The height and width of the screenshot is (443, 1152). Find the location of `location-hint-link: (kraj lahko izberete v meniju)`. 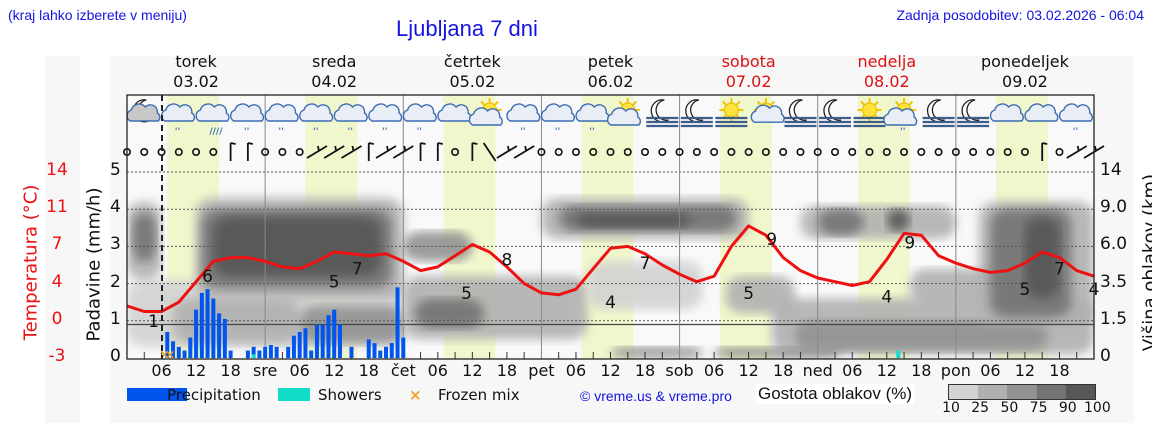

location-hint-link: (kraj lahko izberete v meniju) is located at coordinates (97, 15).